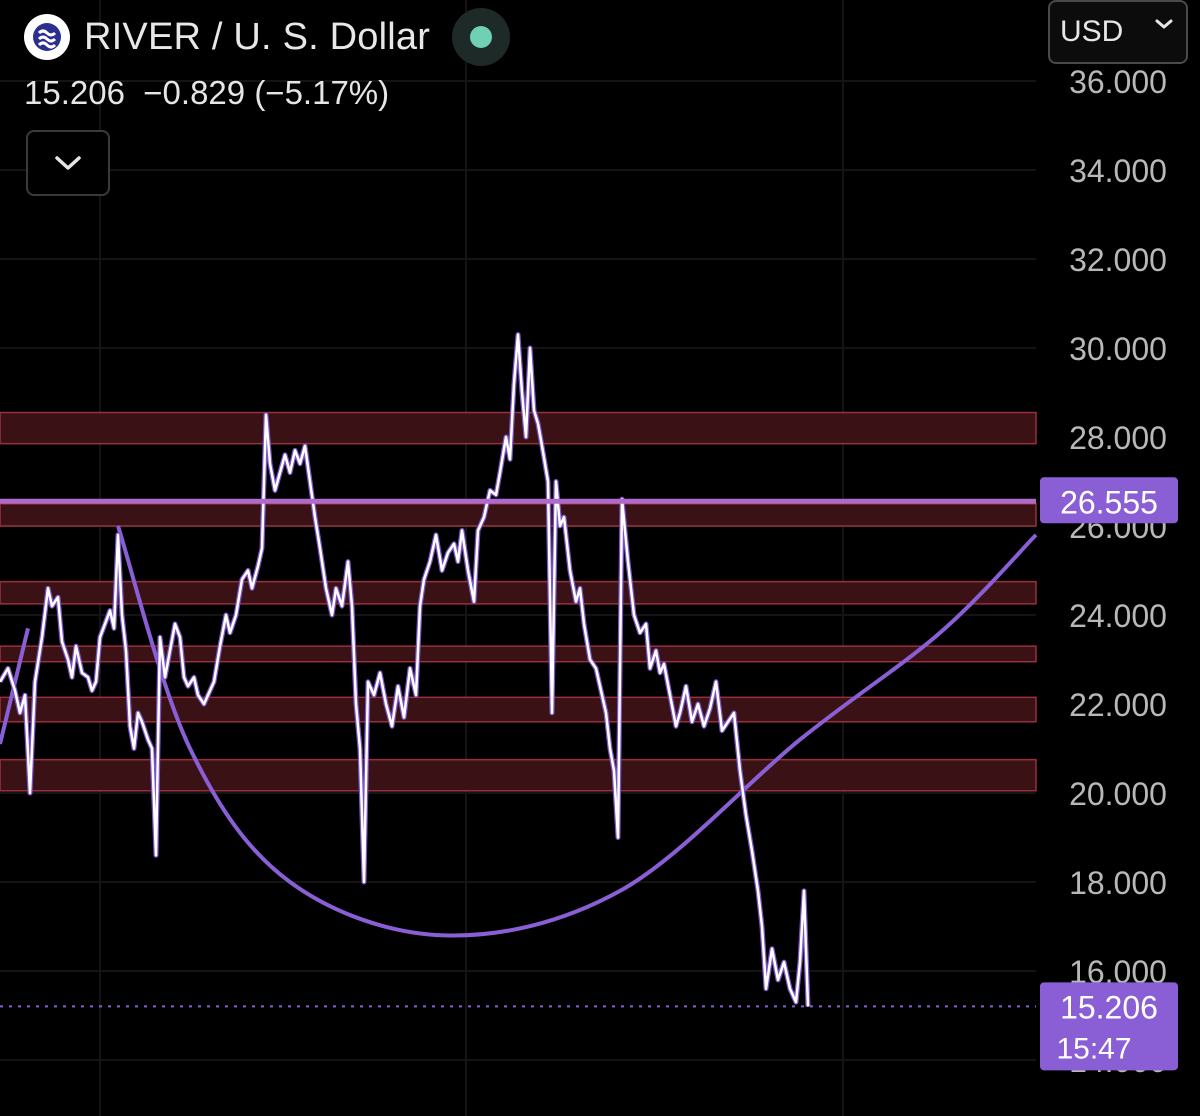 The width and height of the screenshot is (1200, 1116). I want to click on countdown-label: 15:47, so click(1093, 1048).